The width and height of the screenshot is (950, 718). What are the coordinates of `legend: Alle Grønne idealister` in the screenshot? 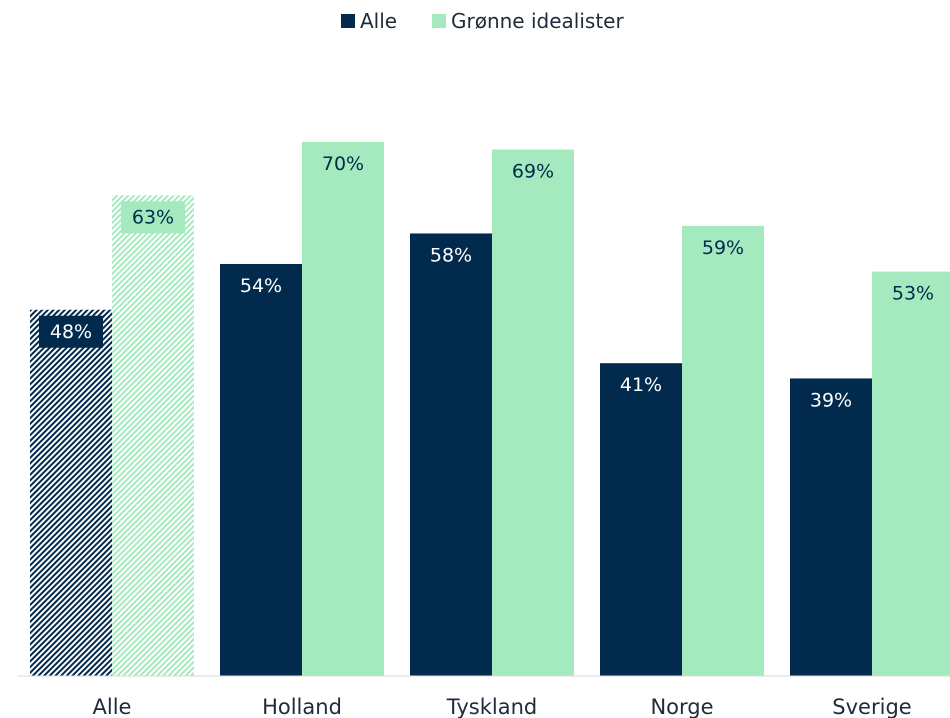 It's located at (482, 21).